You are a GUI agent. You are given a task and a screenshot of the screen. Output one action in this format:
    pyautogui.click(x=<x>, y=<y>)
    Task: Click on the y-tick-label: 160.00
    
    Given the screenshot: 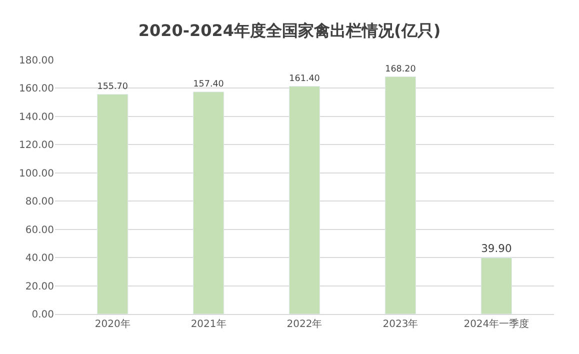 What is the action you would take?
    pyautogui.click(x=36, y=89)
    